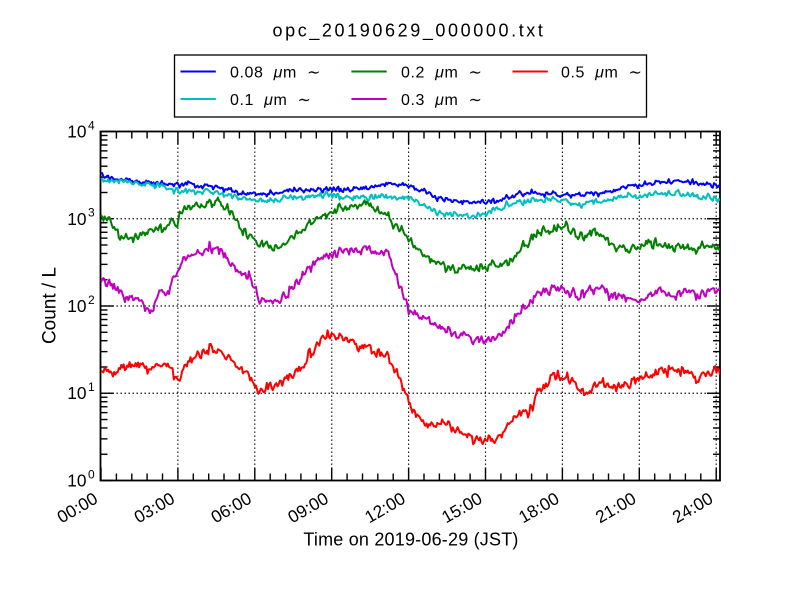 The image size is (800, 600). What do you see at coordinates (271, 100) in the screenshot?
I see `svg-text: 0.1 μm ∼` at bounding box center [271, 100].